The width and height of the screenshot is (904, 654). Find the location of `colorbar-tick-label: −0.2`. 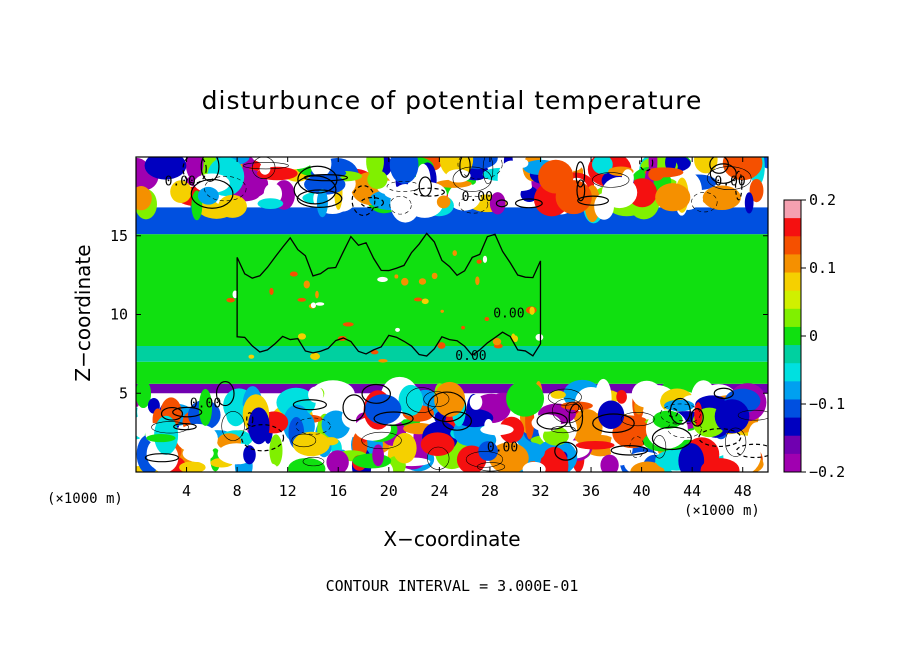

colorbar-tick-label: −0.2 is located at coordinates (827, 472).